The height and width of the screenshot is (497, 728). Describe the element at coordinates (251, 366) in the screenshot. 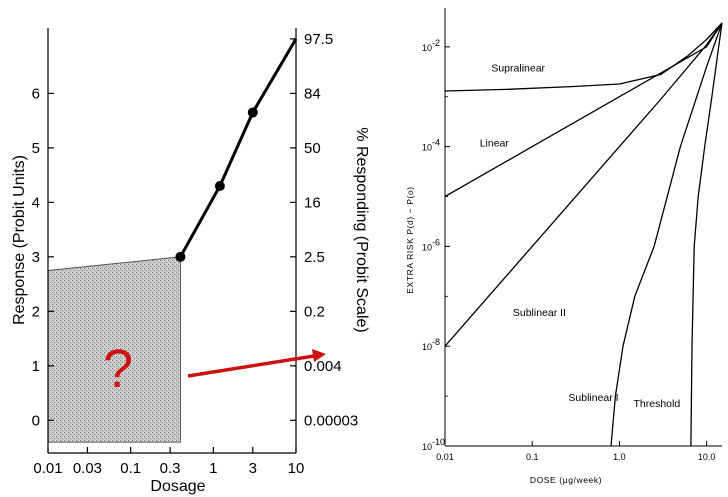

I see `red-arrow` at that location.